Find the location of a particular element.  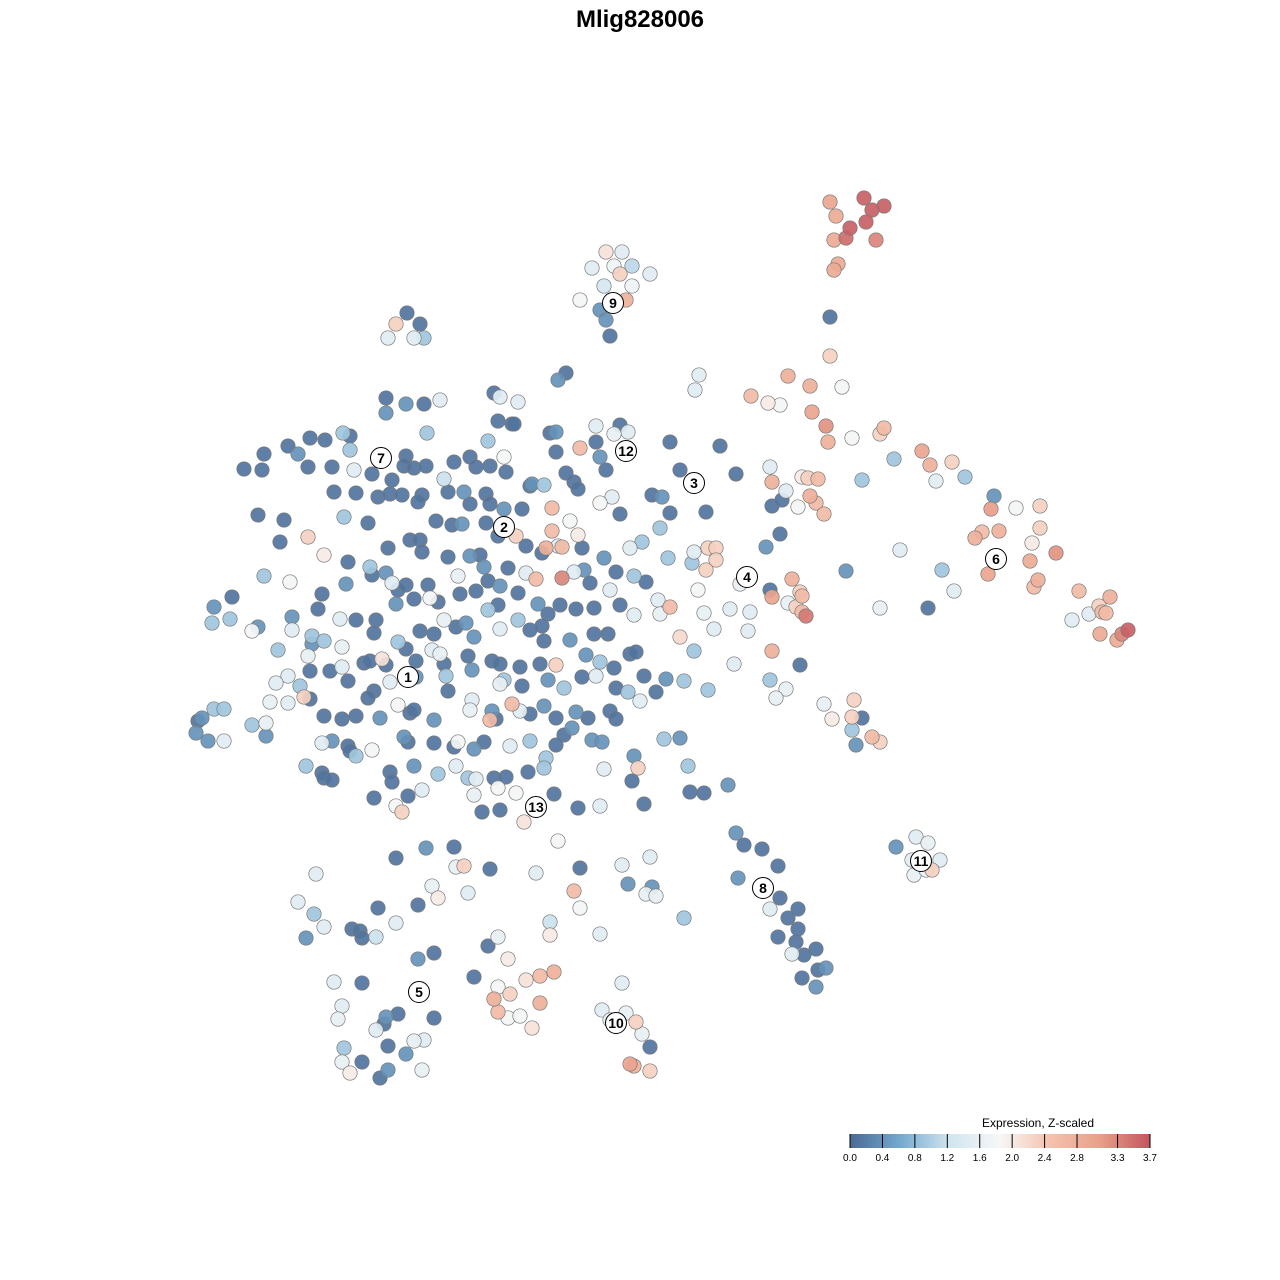

cluster-label-3: 3 is located at coordinates (694, 483).